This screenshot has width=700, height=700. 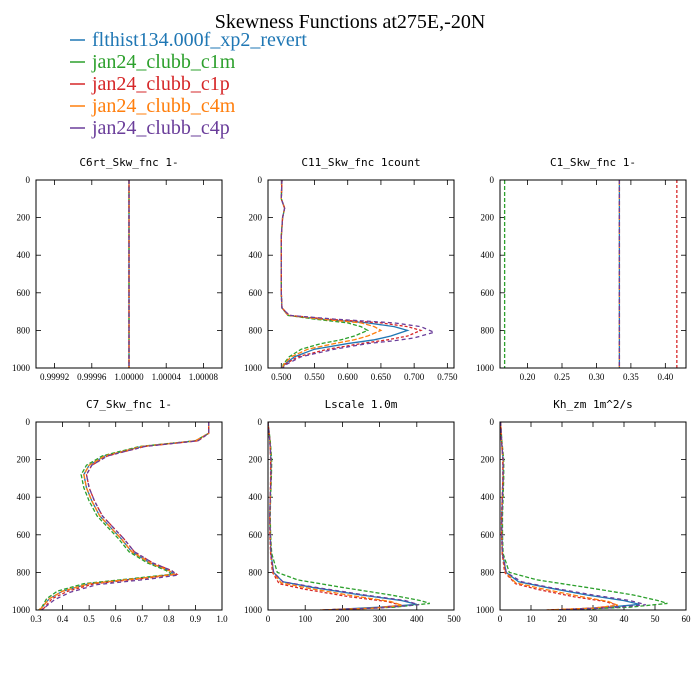 What do you see at coordinates (54, 377) in the screenshot?
I see `x-tick-label: 0.99992` at bounding box center [54, 377].